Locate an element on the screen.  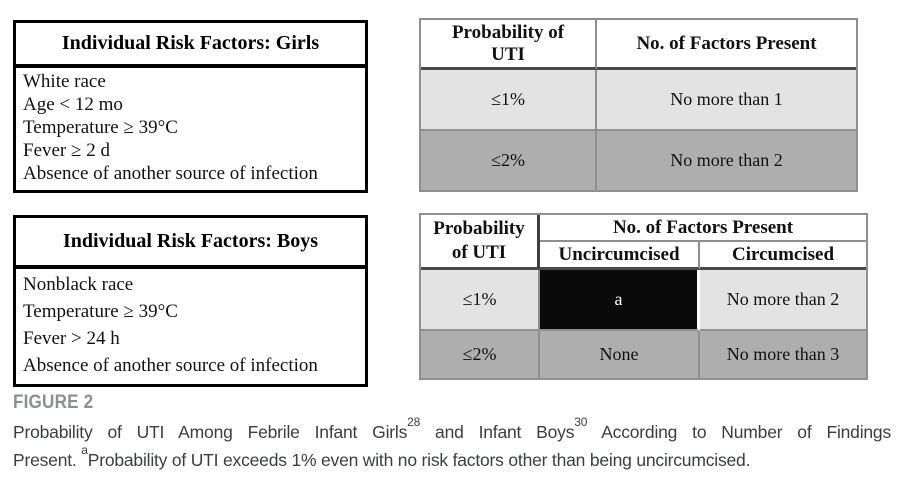
girls-prob-header-line2: UTI is located at coordinates (508, 54).